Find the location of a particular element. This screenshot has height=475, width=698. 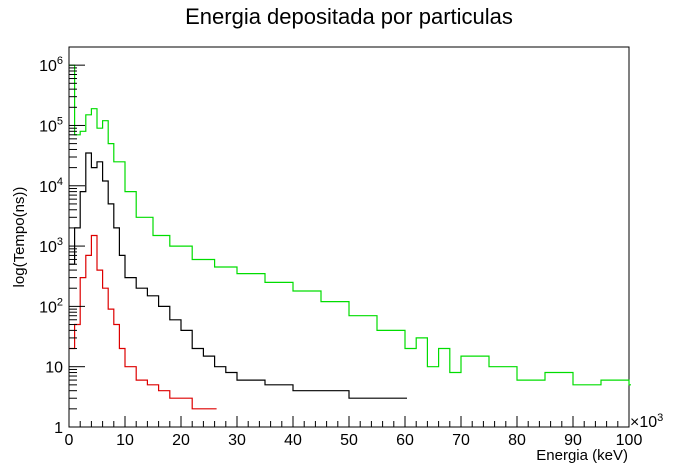

y-tick-label: 10⁶ is located at coordinates (51, 65).